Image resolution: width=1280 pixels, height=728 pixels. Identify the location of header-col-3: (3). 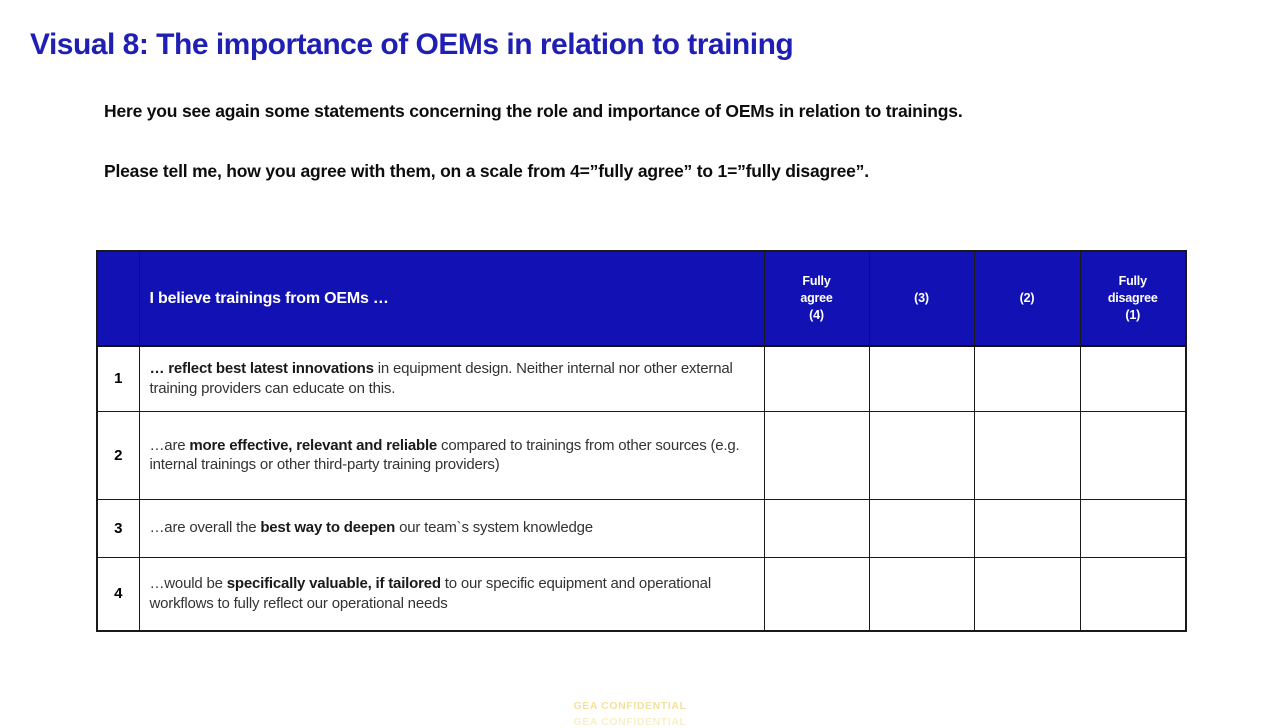
(921, 298).